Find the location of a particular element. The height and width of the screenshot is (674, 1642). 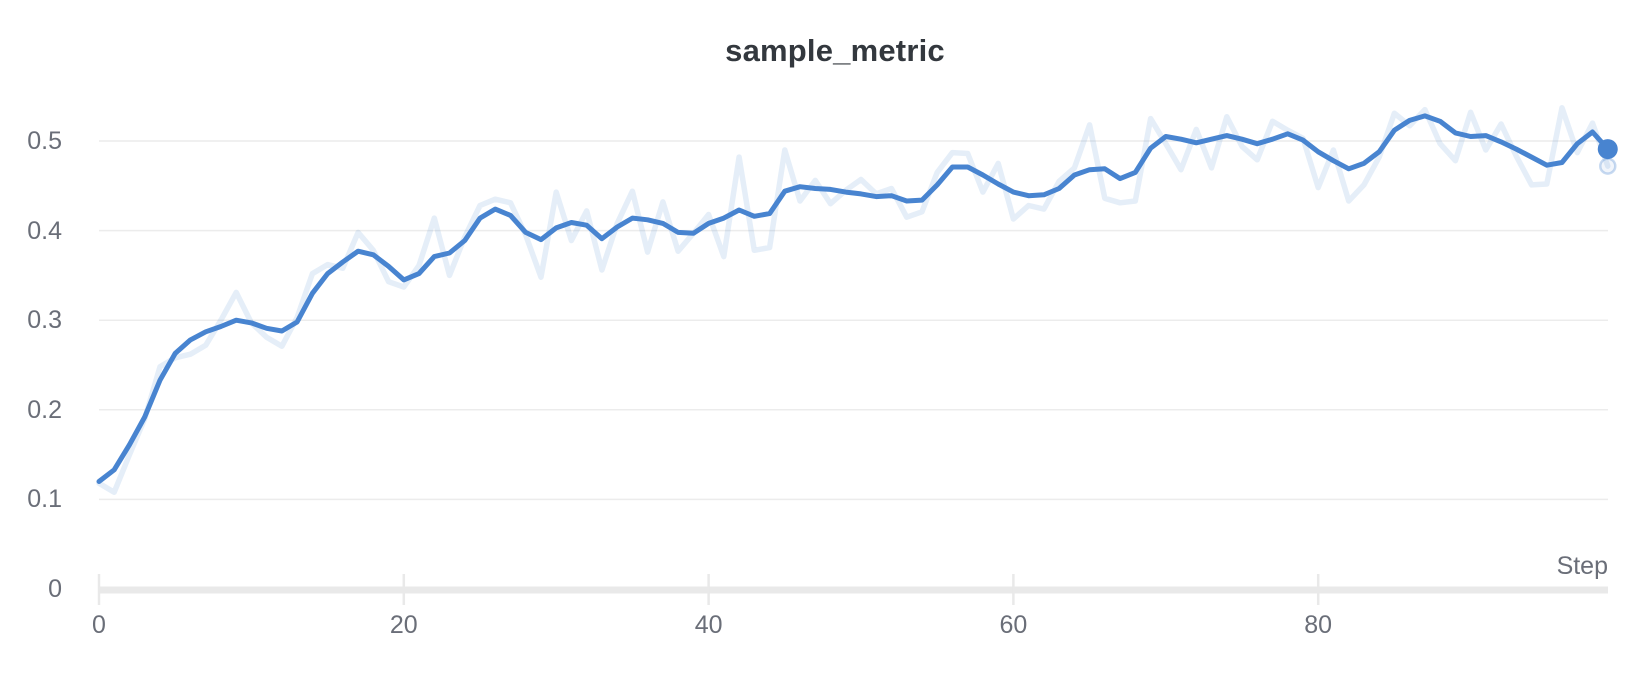

chart-title: sample_metric is located at coordinates (835, 50).